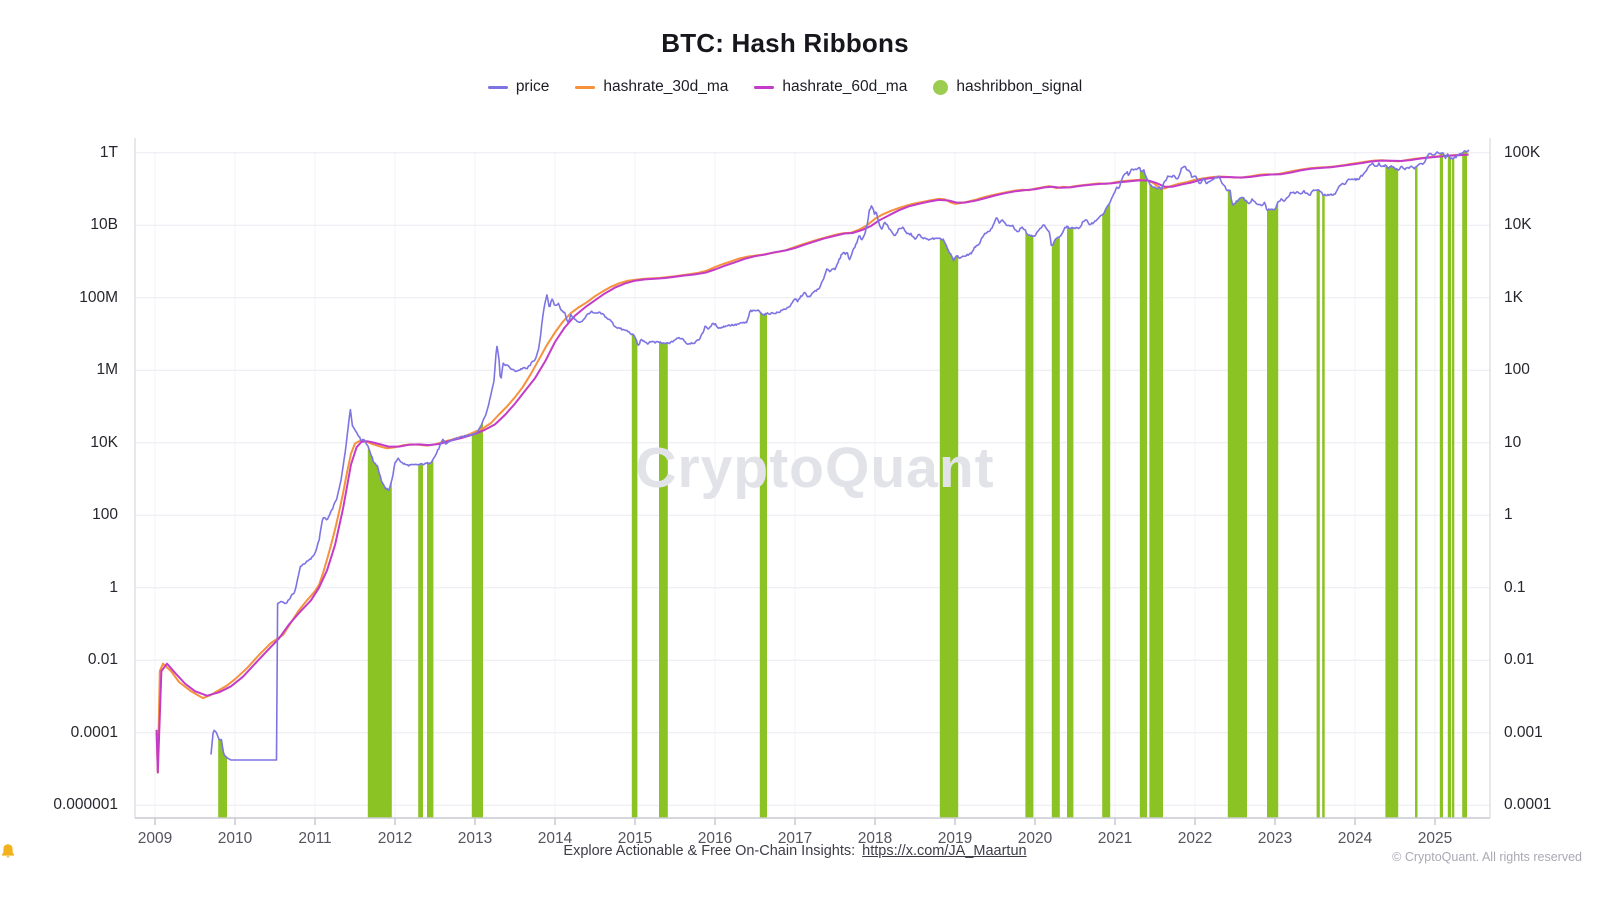  What do you see at coordinates (764, 87) in the screenshot?
I see `hashrate-60d-line-swatch-icon` at bounding box center [764, 87].